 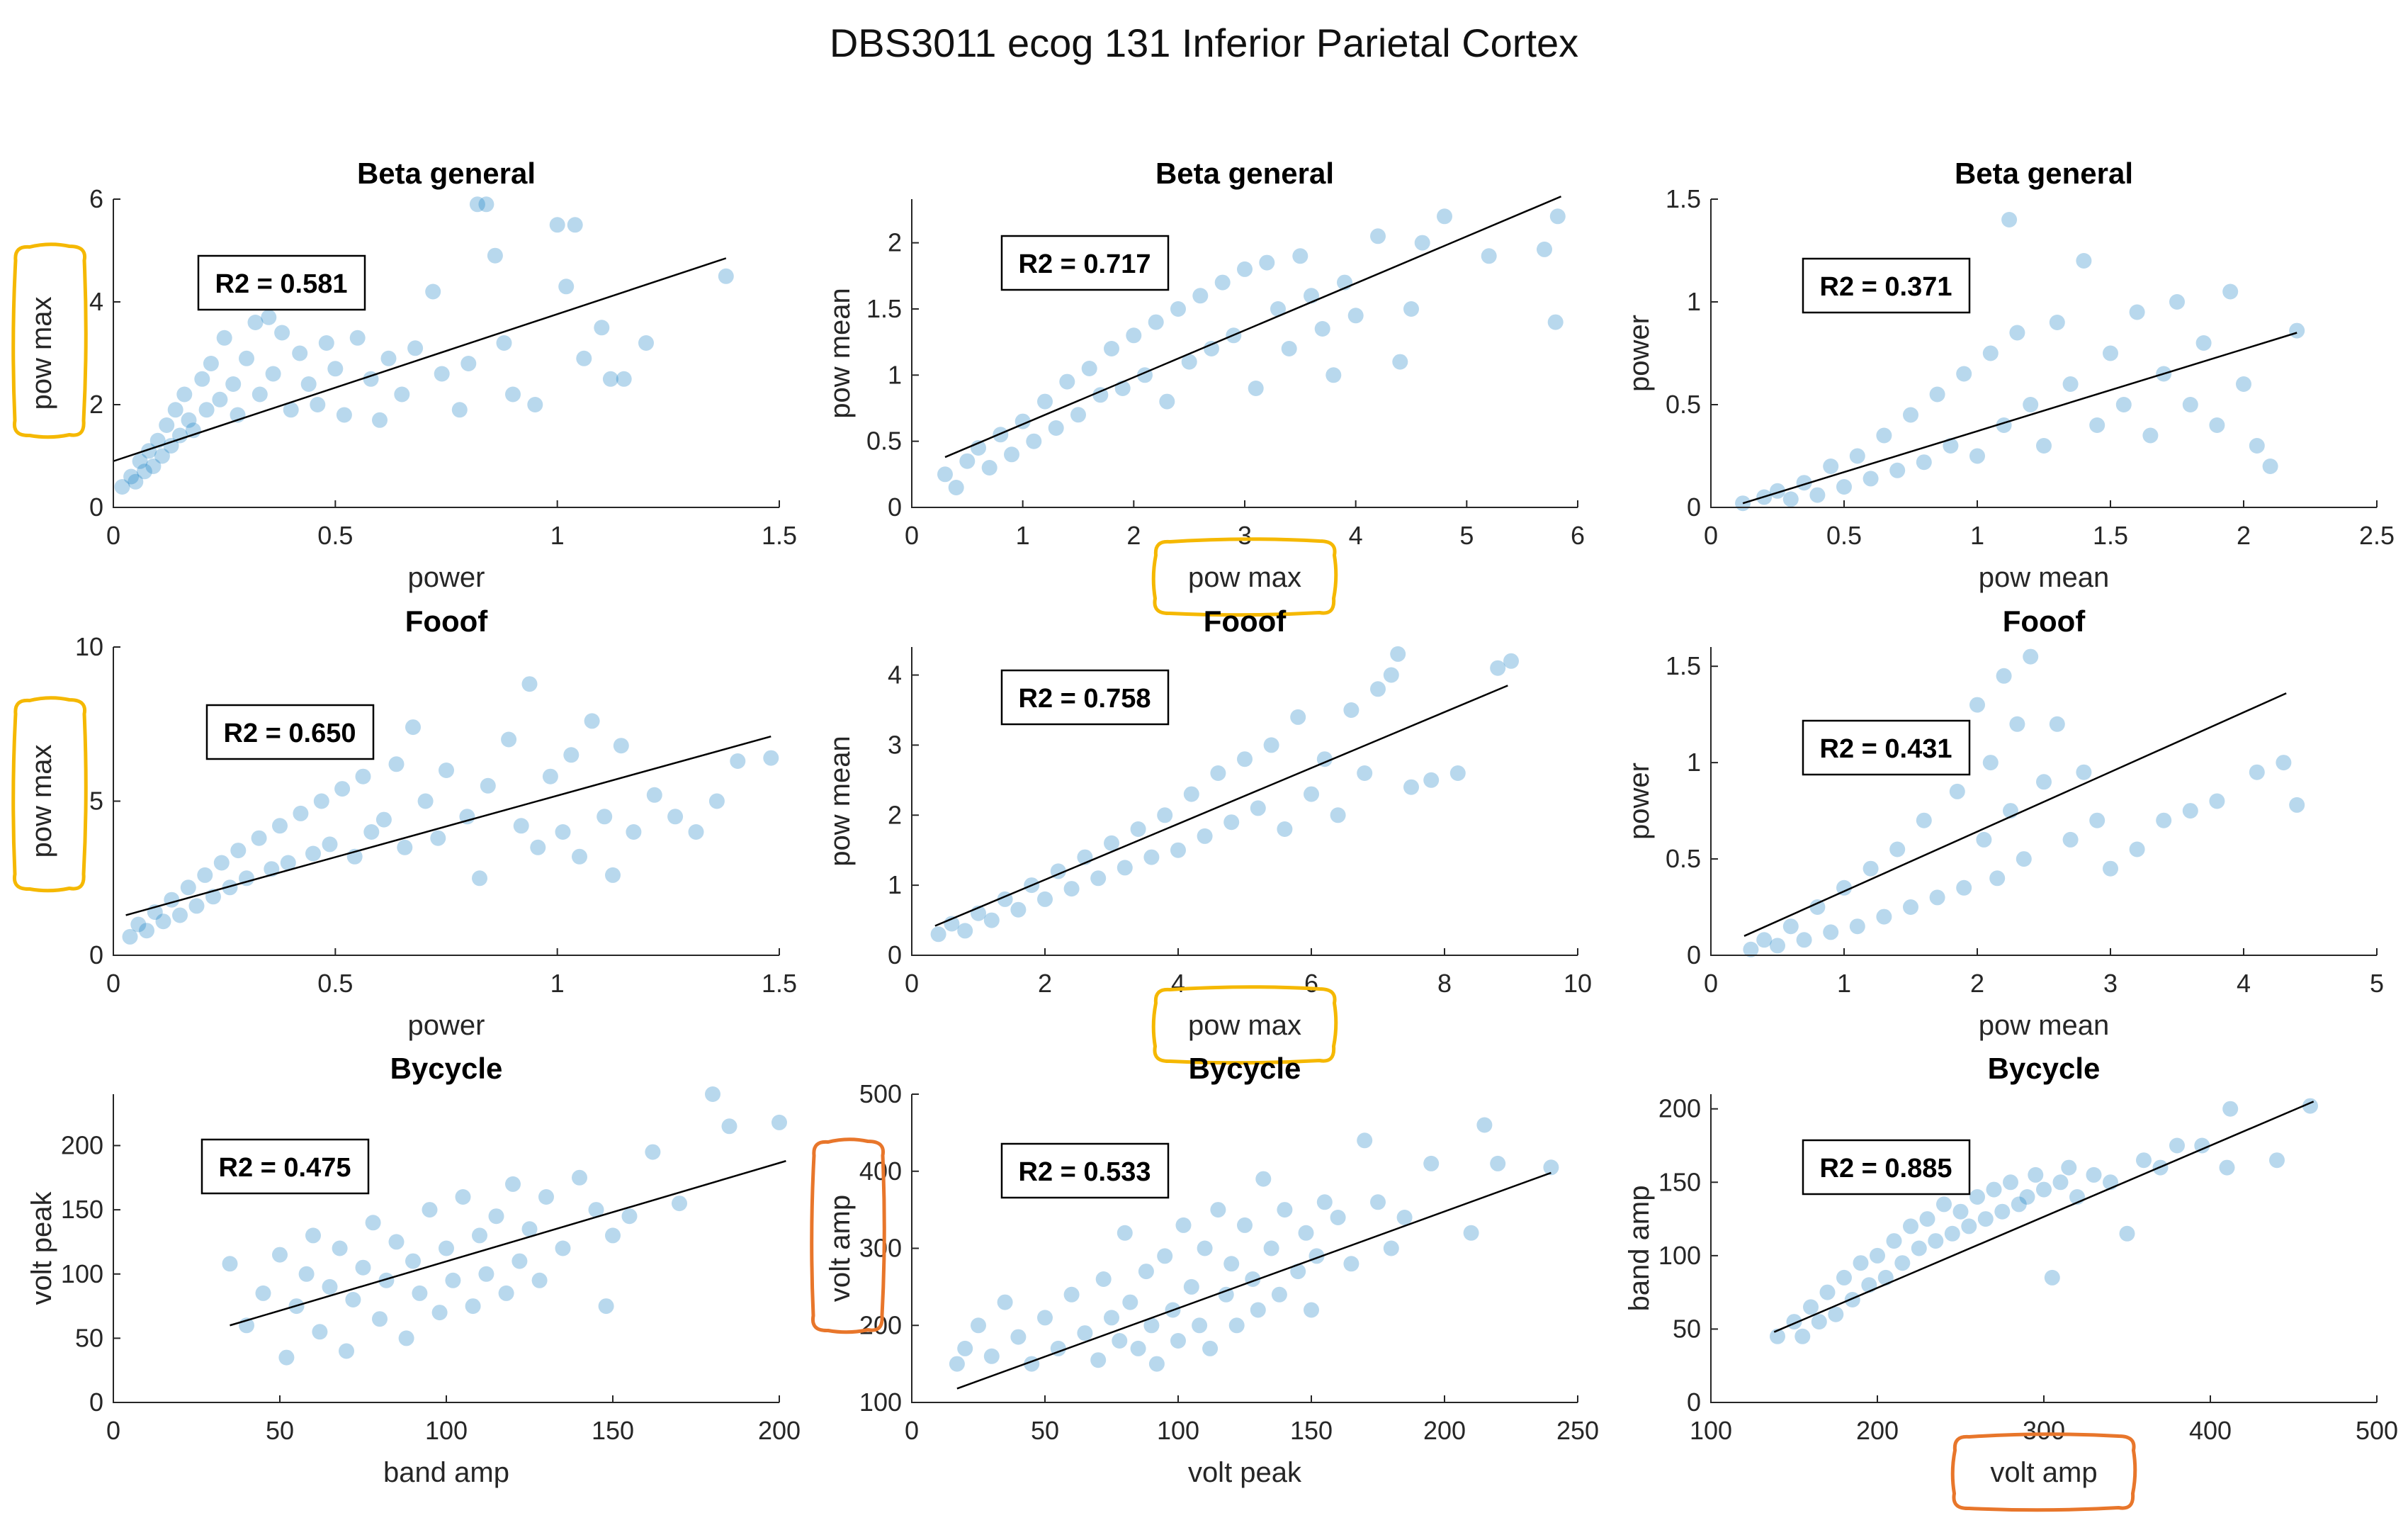 What do you see at coordinates (1178, 984) in the screenshot?
I see `x-tick-label: 4` at bounding box center [1178, 984].